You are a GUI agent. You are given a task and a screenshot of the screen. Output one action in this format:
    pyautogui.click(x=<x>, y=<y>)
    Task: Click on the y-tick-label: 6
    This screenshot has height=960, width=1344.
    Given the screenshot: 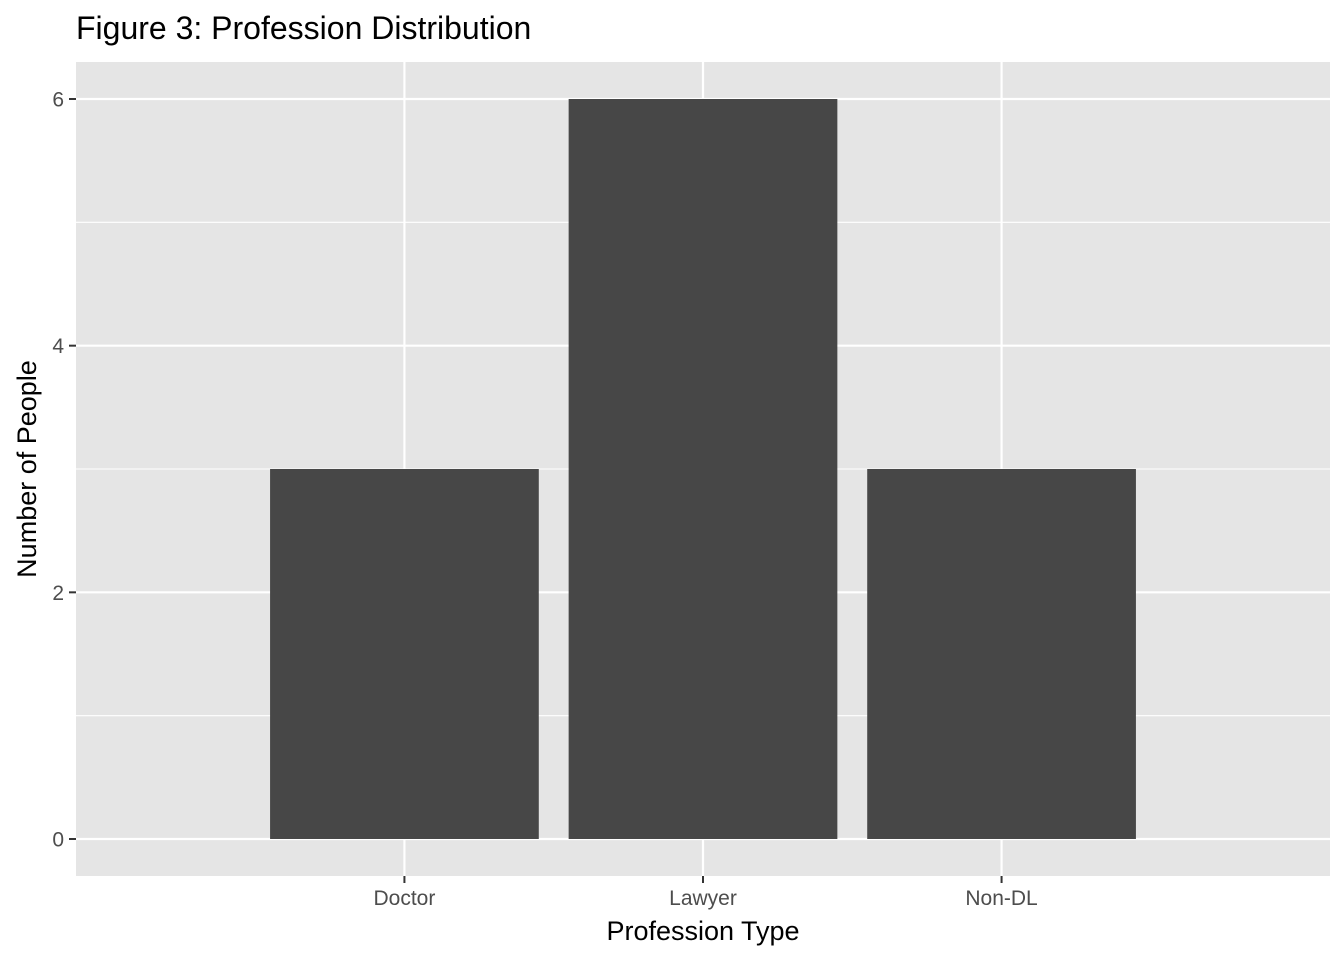 What is the action you would take?
    pyautogui.click(x=58, y=100)
    